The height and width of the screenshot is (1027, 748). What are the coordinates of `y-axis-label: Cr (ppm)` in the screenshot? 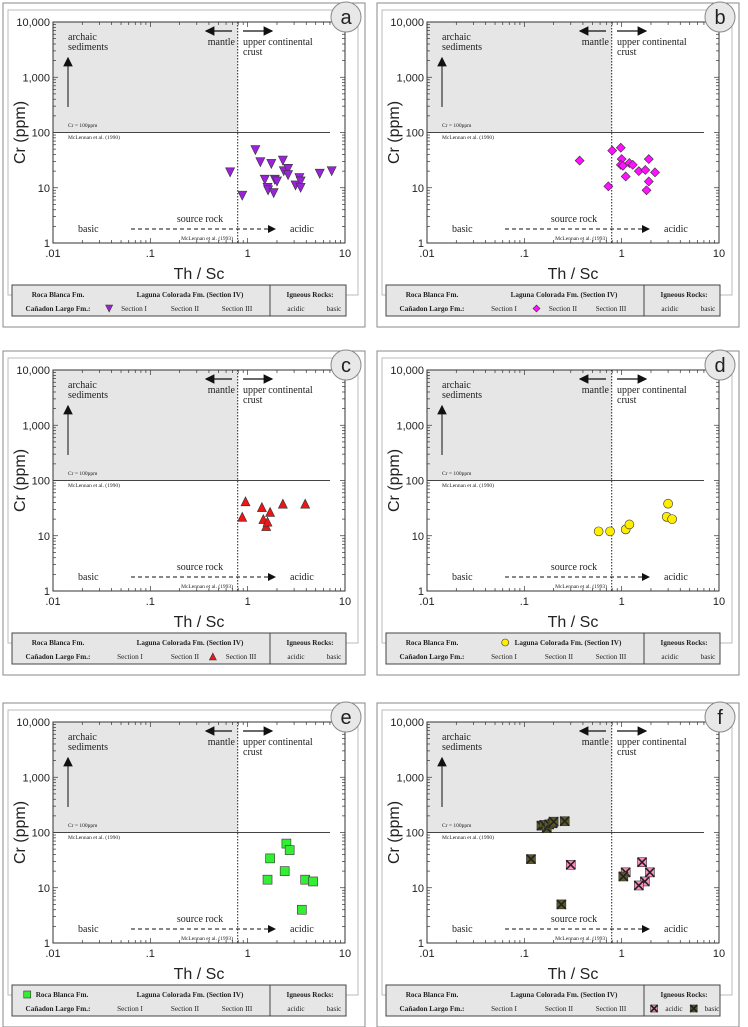 It's located at (20, 480).